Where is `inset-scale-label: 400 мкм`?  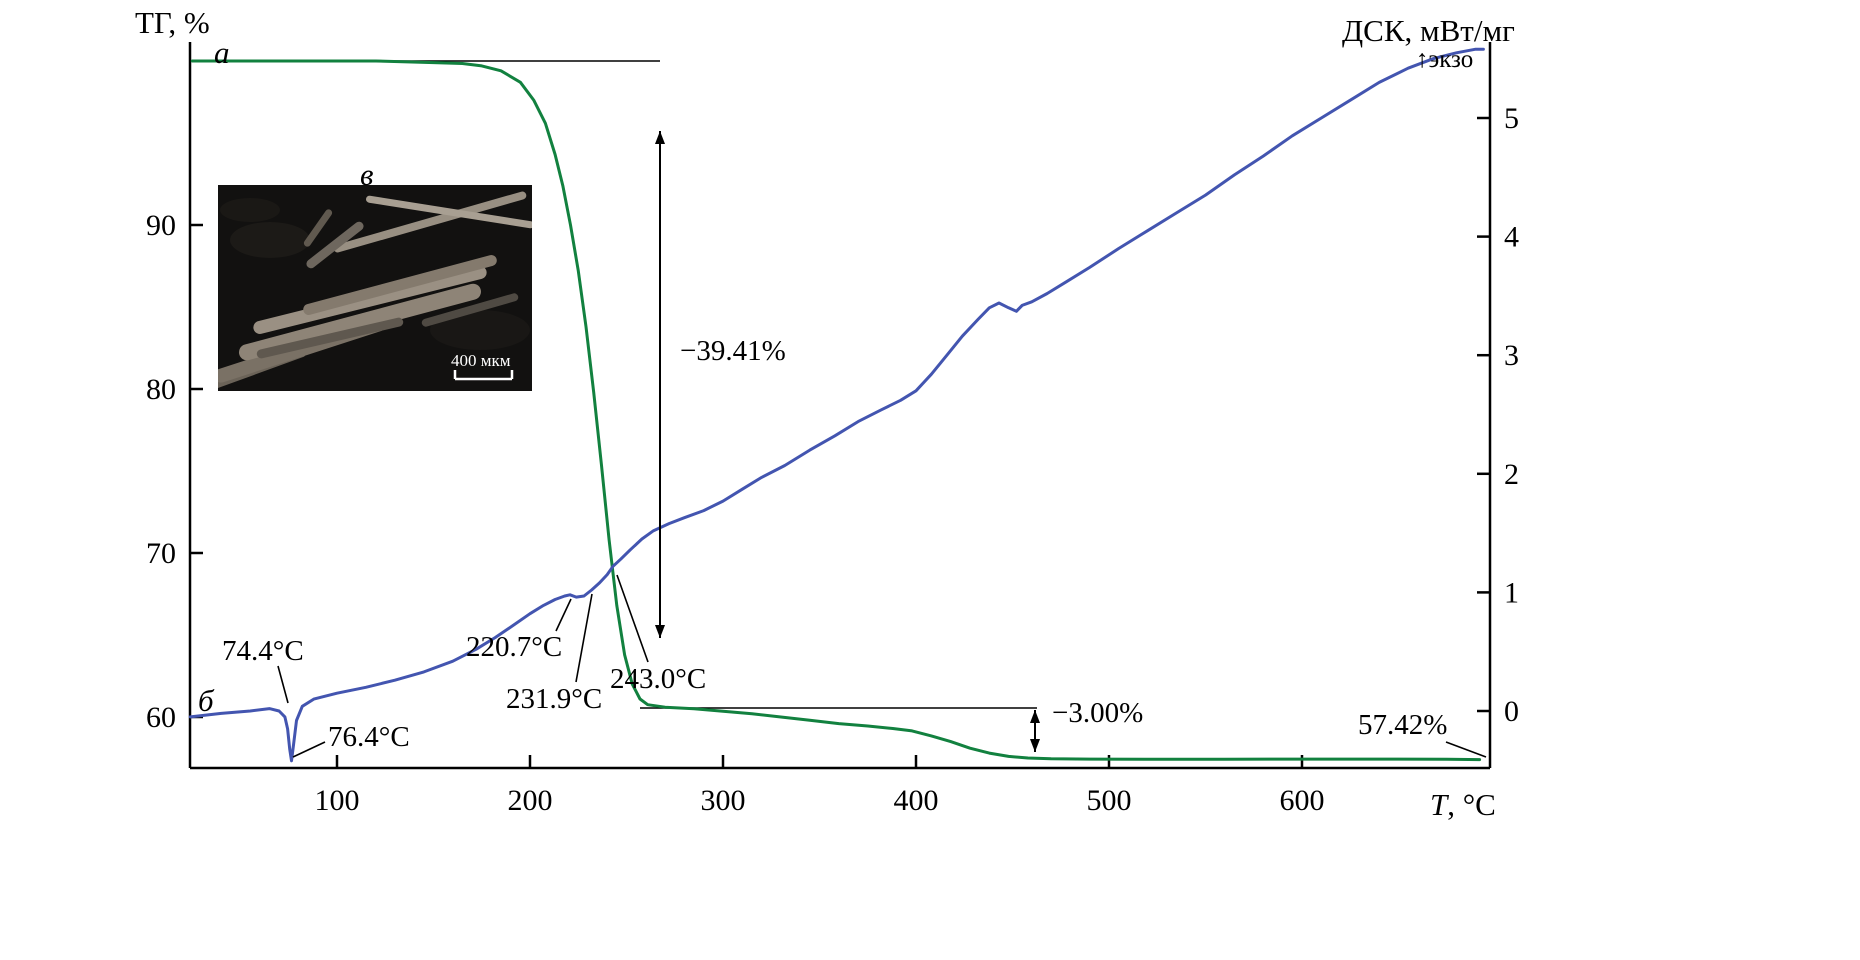 inset-scale-label: 400 мкм is located at coordinates (481, 360).